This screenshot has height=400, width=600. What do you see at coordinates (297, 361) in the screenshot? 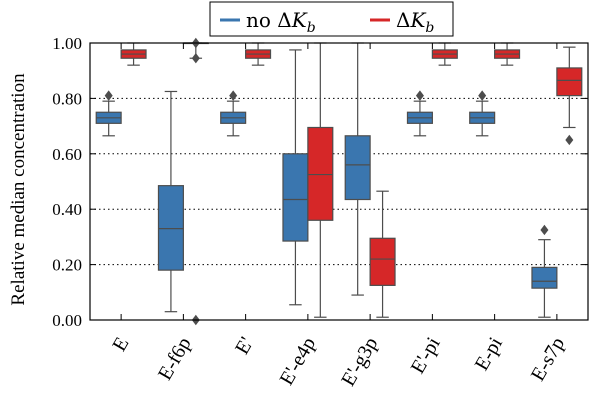
I see `x-tick-label: E'-e4p` at bounding box center [297, 361].